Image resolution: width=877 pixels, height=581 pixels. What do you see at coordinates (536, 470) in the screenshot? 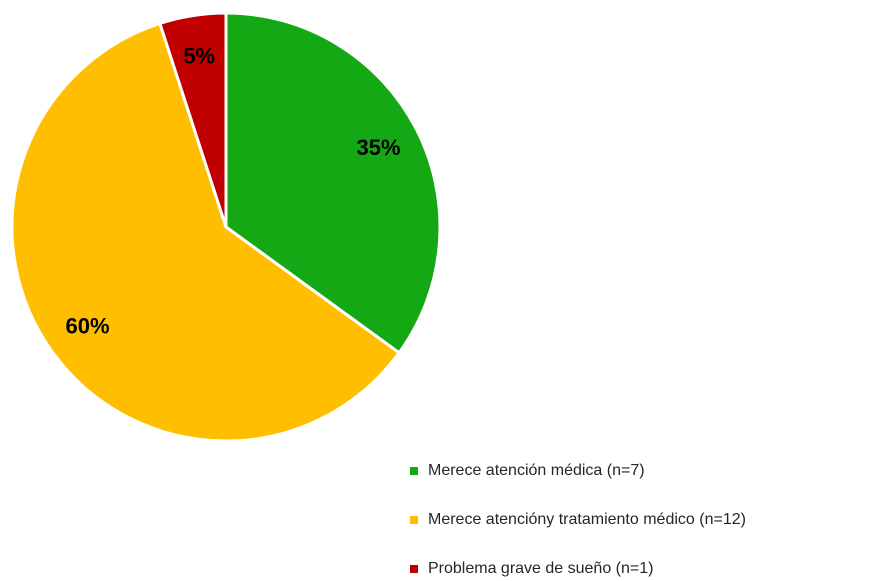
I see `legend-label: Merece atención médica (n=7)` at bounding box center [536, 470].